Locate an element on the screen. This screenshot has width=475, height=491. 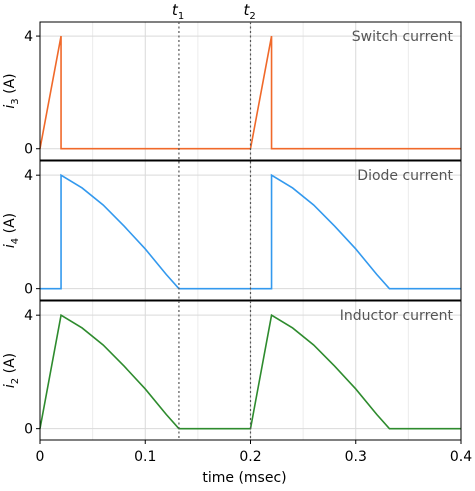
x-tick-label: 0.2 is located at coordinates (250, 457).